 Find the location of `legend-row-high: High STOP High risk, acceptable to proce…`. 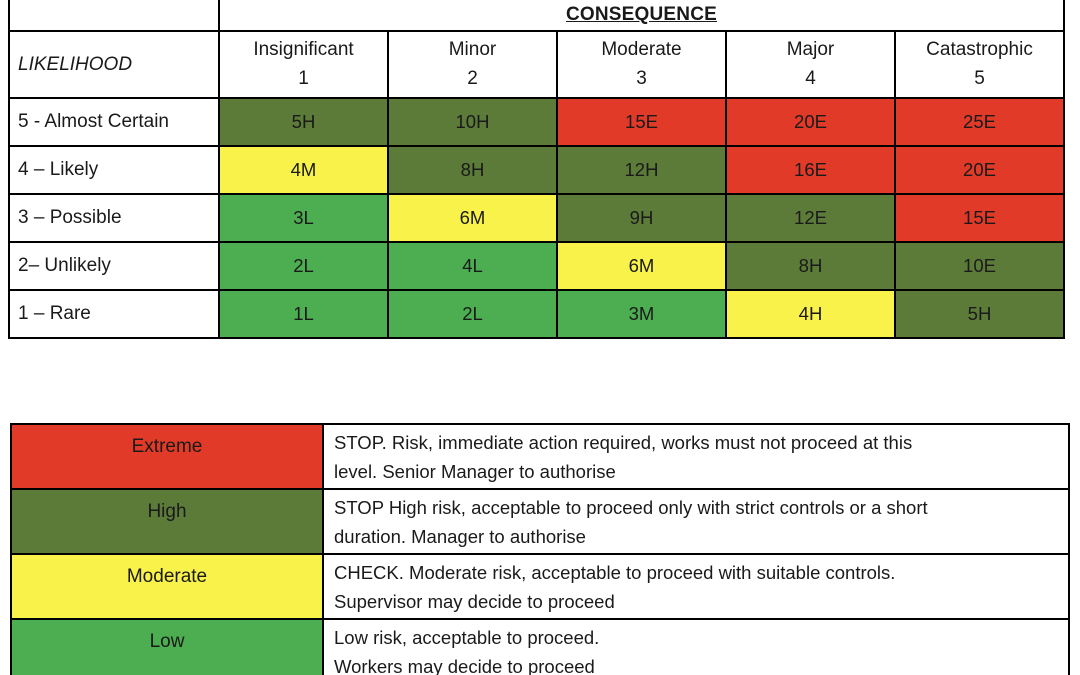

legend-row-high: High STOP High risk, acceptable to proce… is located at coordinates (540, 521).